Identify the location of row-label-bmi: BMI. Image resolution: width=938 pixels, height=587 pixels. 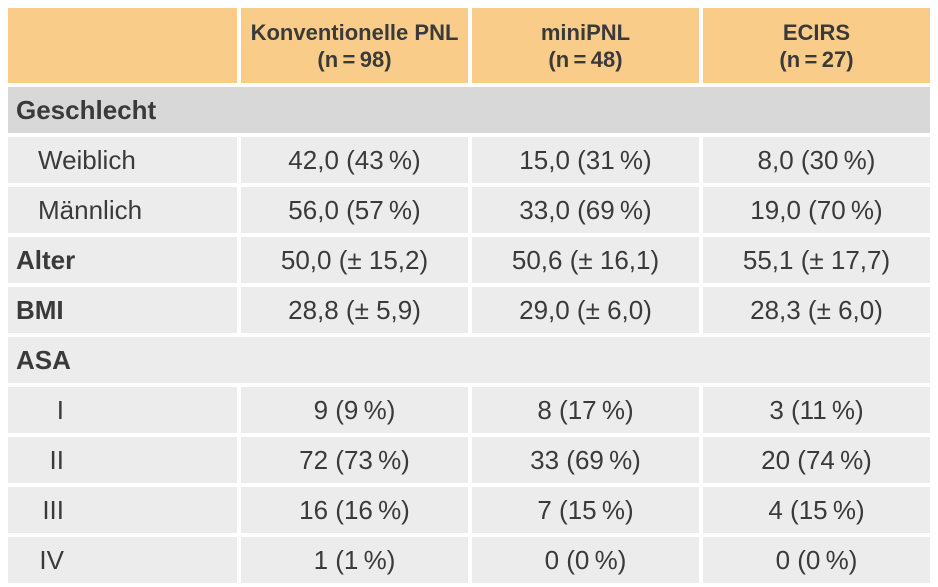
(122, 310).